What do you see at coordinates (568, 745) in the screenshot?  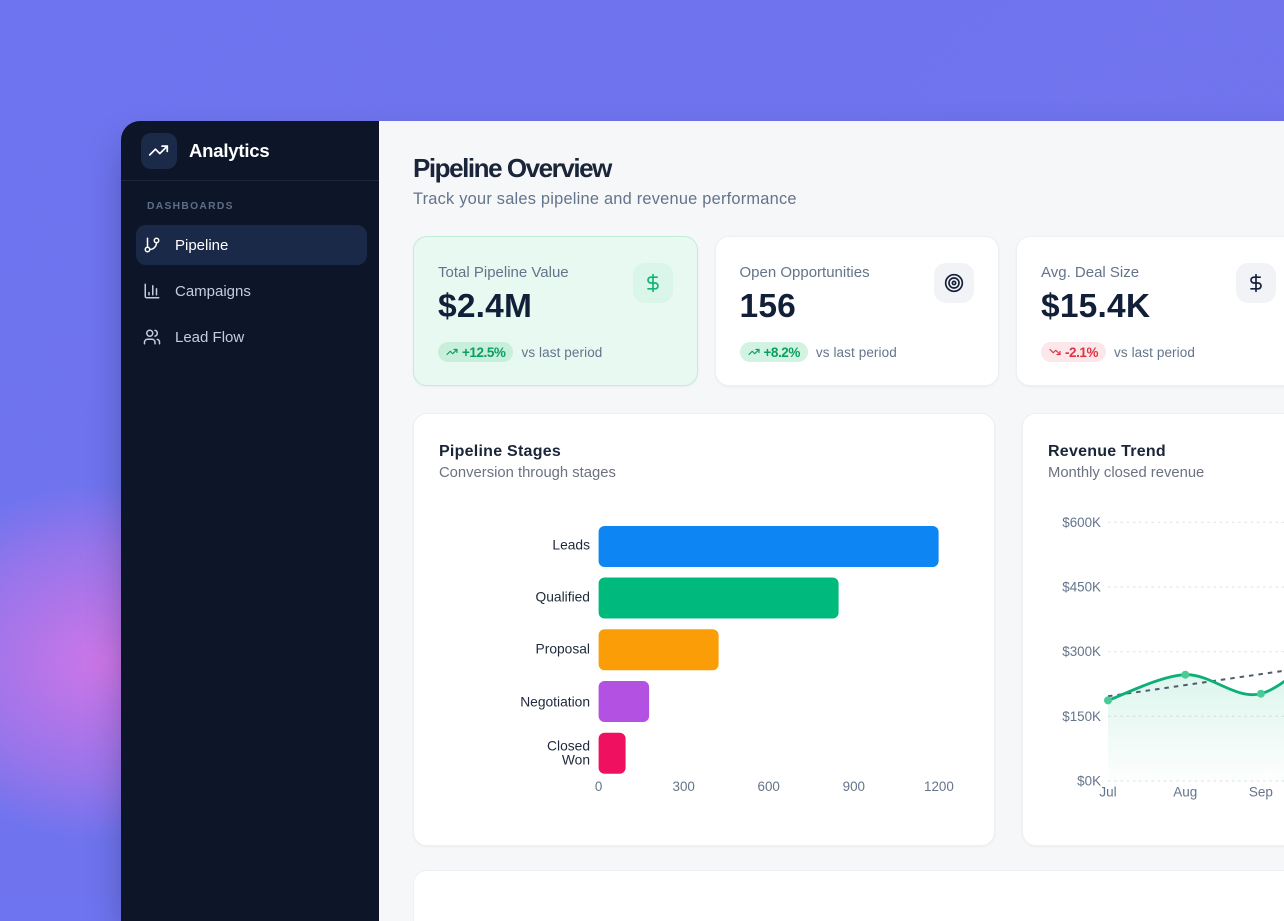 I see `svg-text: Closed` at bounding box center [568, 745].